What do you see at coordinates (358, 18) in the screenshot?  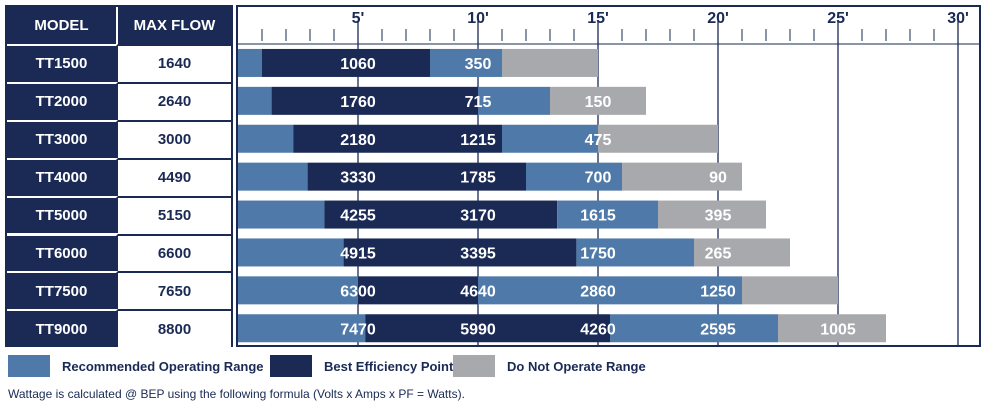 I see `x-tick-label: 5'` at bounding box center [358, 18].